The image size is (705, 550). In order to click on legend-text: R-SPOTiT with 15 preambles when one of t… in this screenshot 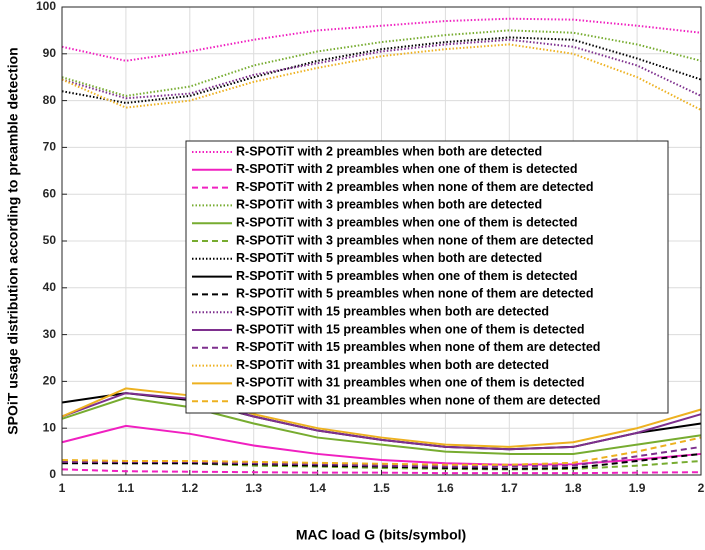, I will do `click(410, 329)`.